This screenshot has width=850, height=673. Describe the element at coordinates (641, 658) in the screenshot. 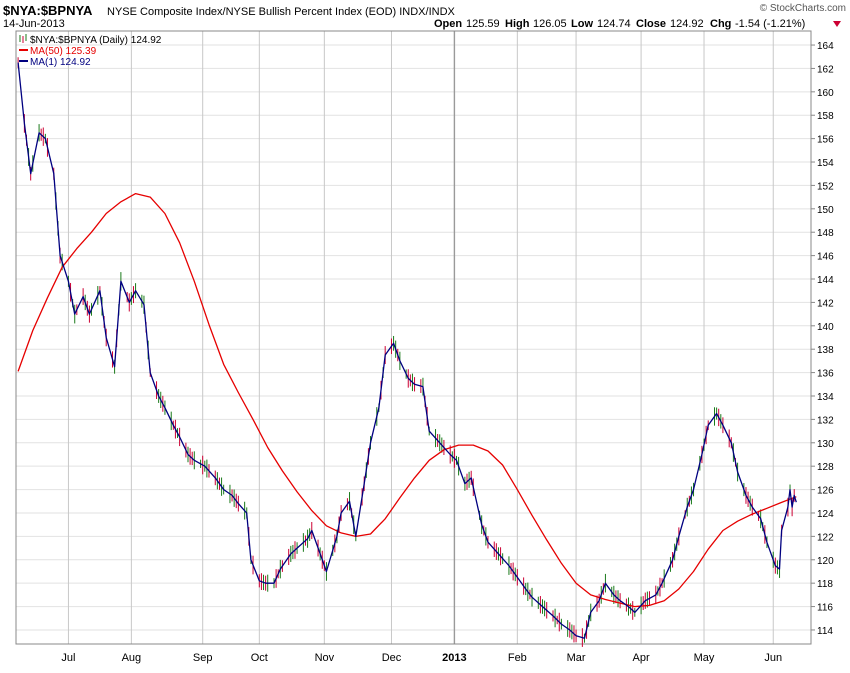

I see `x-tick-label: Apr` at that location.